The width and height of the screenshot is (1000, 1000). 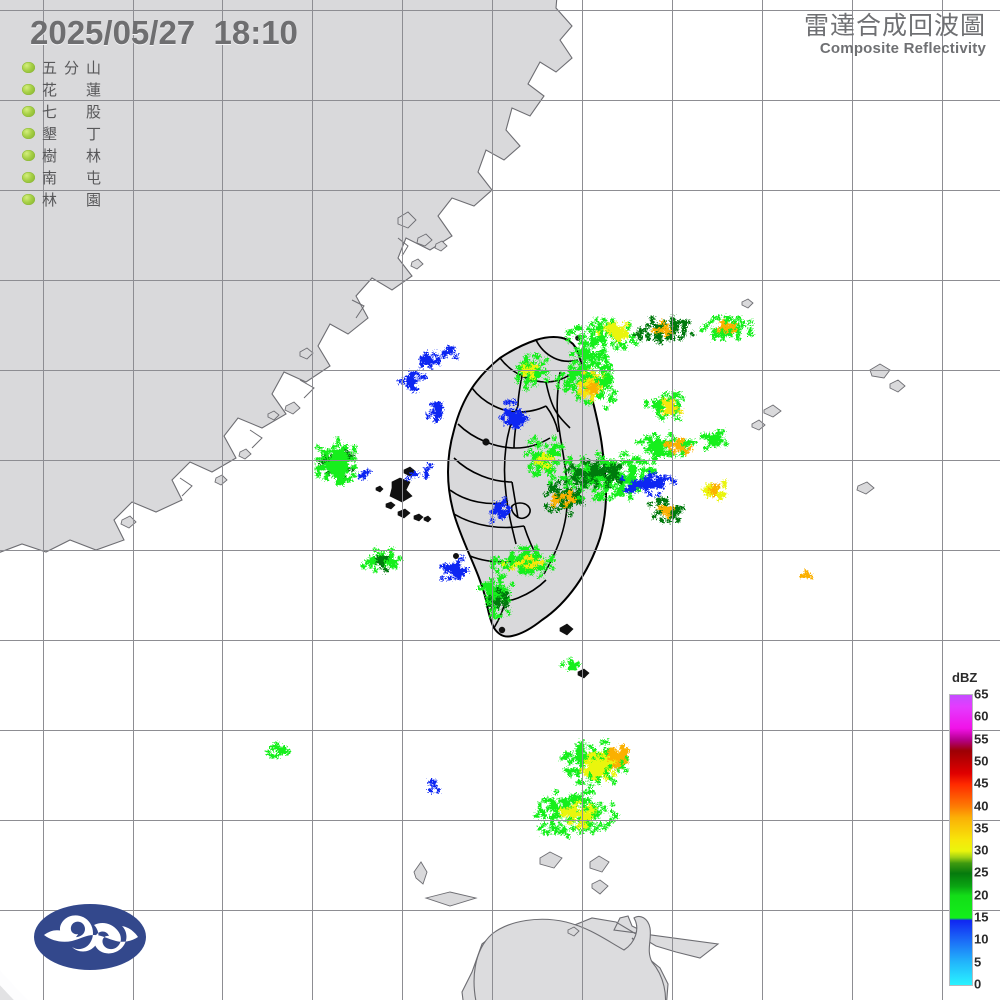 What do you see at coordinates (981, 806) in the screenshot?
I see `colorbar-tick-40: 40` at bounding box center [981, 806].